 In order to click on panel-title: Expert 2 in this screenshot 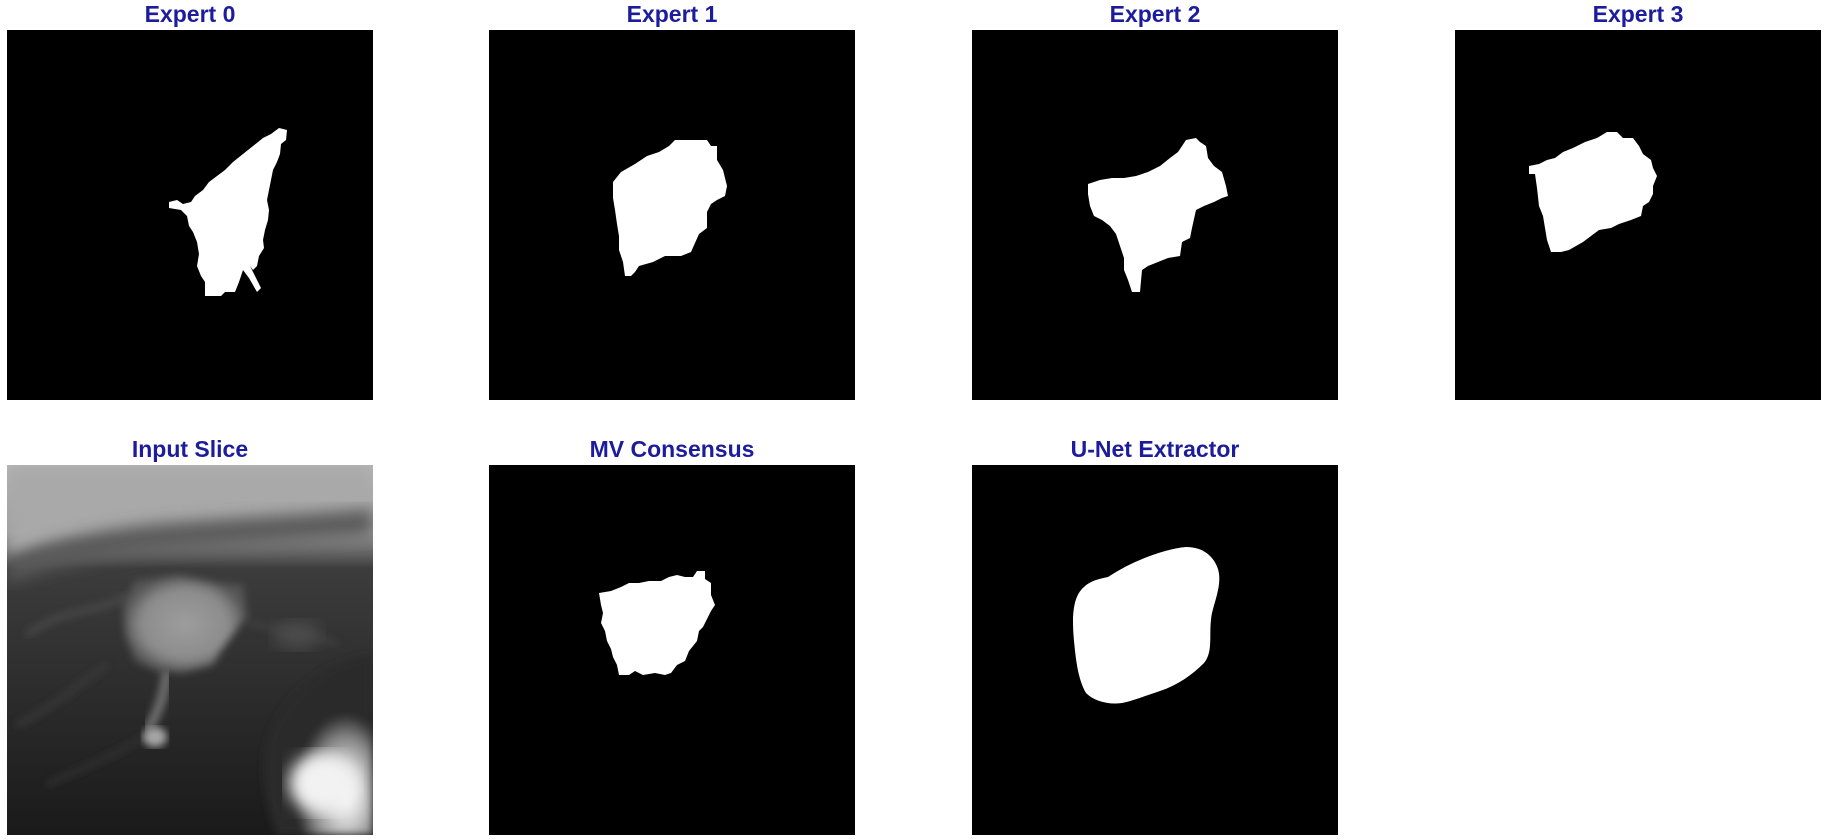, I will do `click(1155, 14)`.